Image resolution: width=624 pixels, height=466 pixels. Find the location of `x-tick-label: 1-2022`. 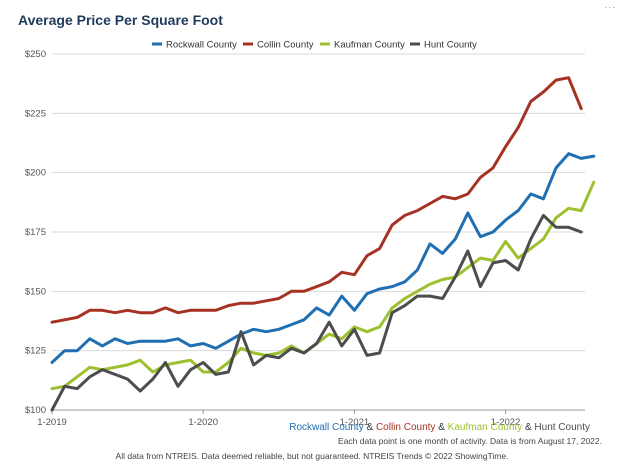

x-tick-label: 1-2022 is located at coordinates (506, 422).